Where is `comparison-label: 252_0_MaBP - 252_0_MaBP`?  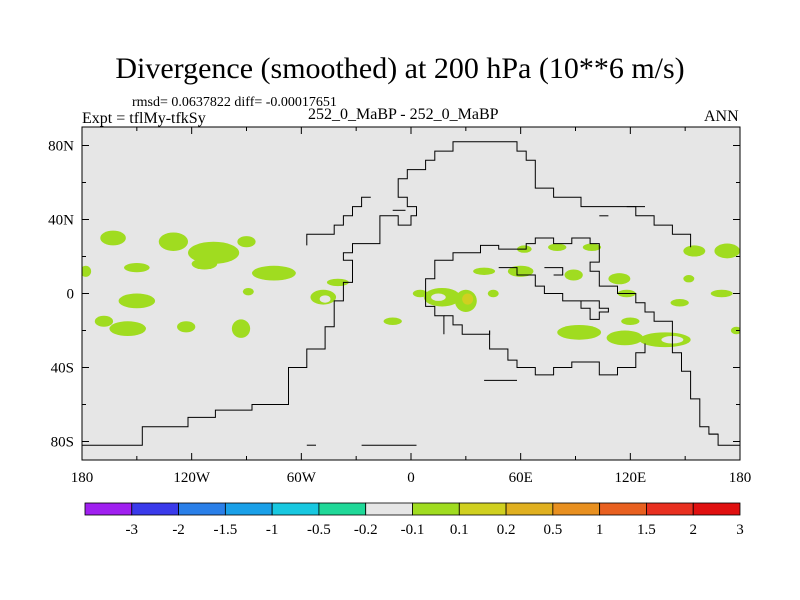 comparison-label: 252_0_MaBP - 252_0_MaBP is located at coordinates (403, 114).